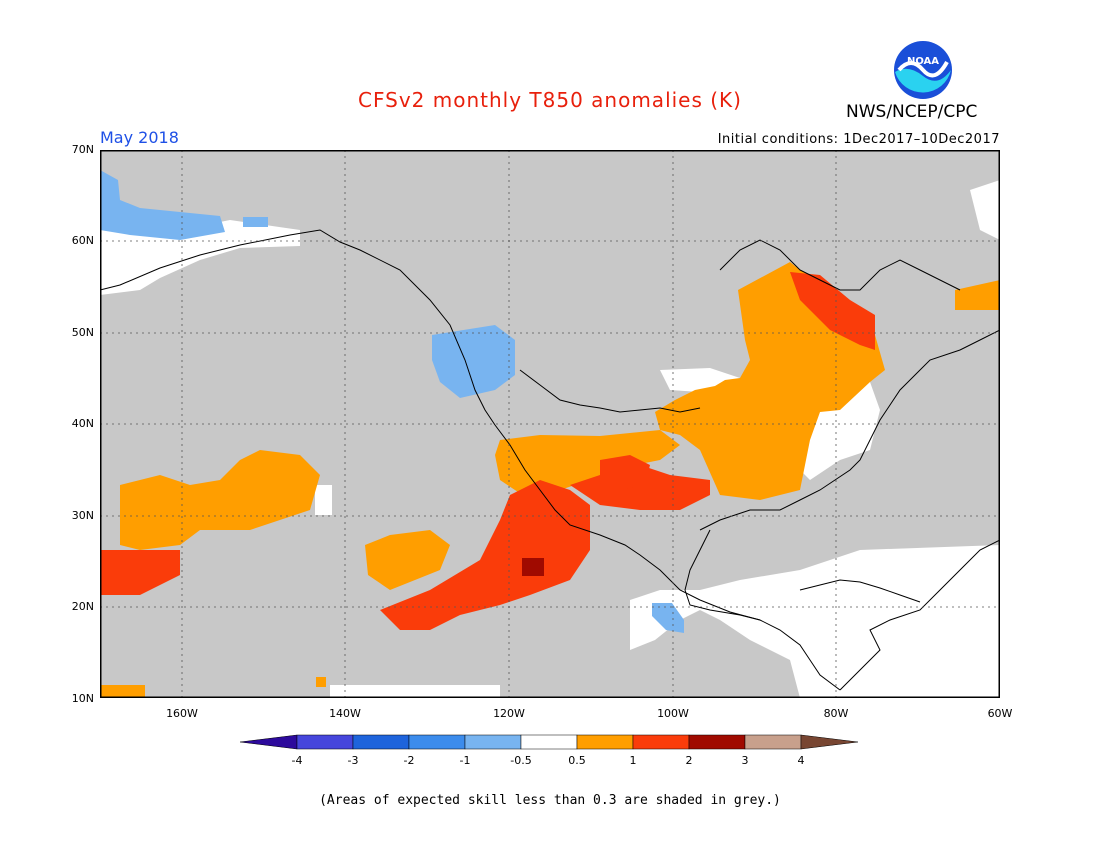 The image size is (1100, 850). I want to click on warm-tropics-dot, so click(321, 682).